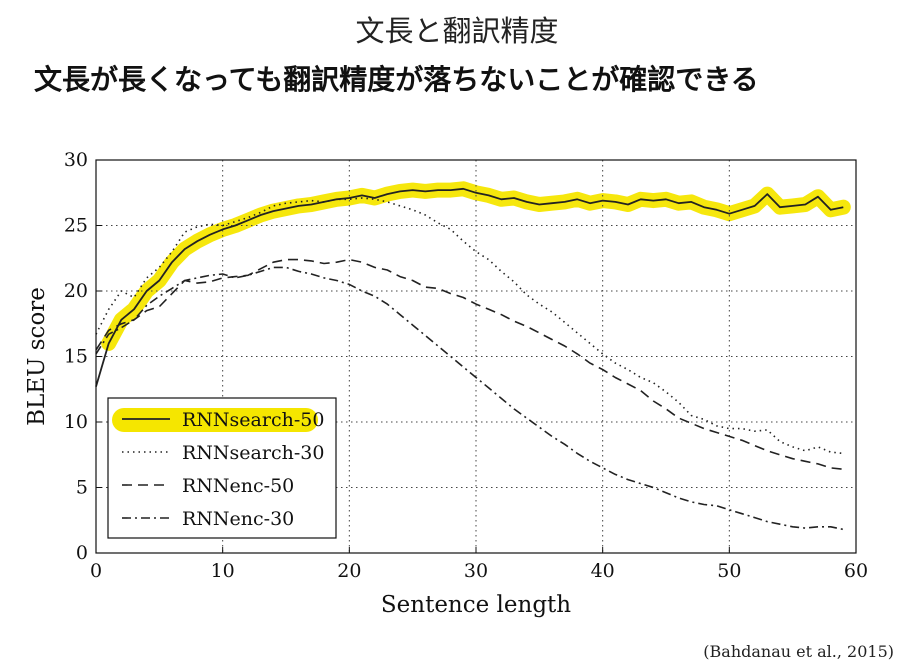 Image resolution: width=914 pixels, height=671 pixels. What do you see at coordinates (349, 571) in the screenshot?
I see `x-tick-label: 20` at bounding box center [349, 571].